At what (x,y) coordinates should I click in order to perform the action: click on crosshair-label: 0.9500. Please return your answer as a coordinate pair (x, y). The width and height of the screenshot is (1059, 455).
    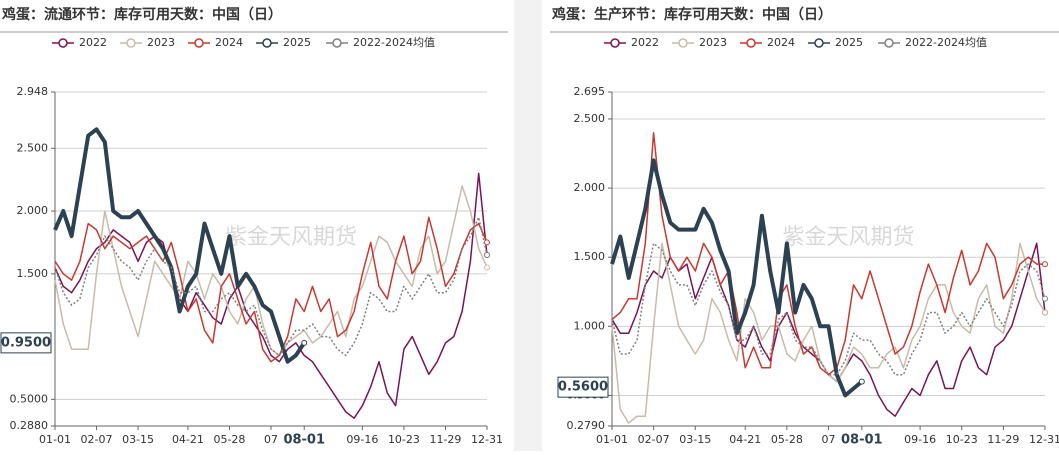
    Looking at the image, I should click on (26, 342).